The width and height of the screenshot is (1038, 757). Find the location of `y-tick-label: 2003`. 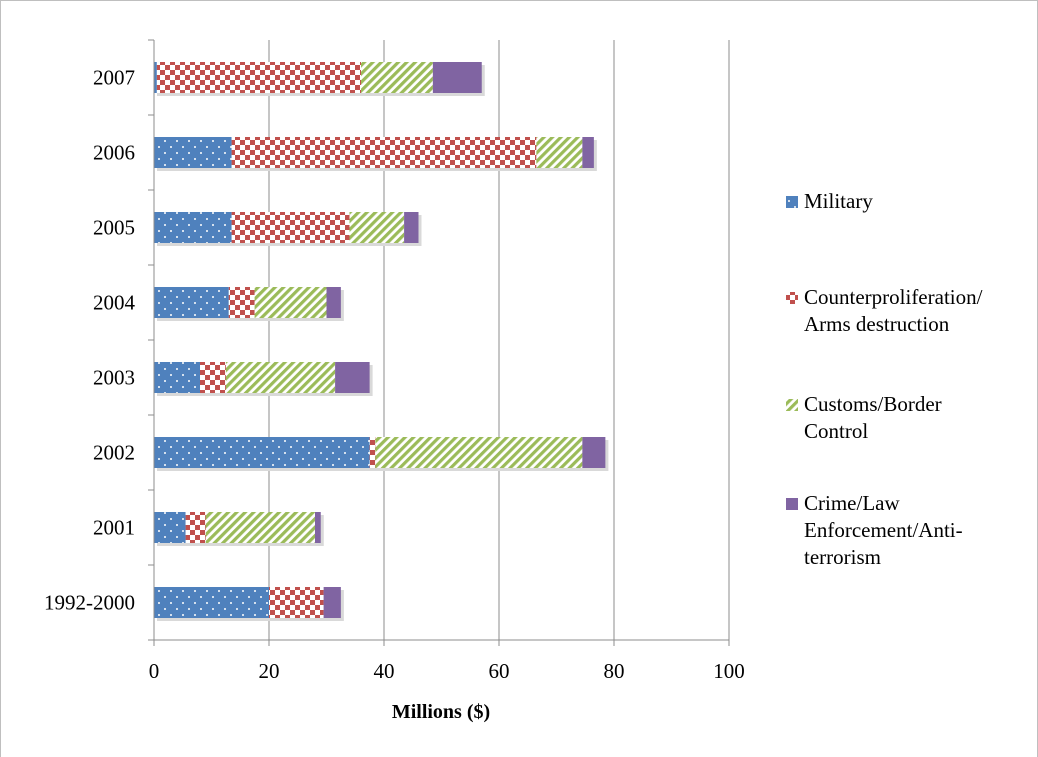

y-tick-label: 2003 is located at coordinates (114, 378).